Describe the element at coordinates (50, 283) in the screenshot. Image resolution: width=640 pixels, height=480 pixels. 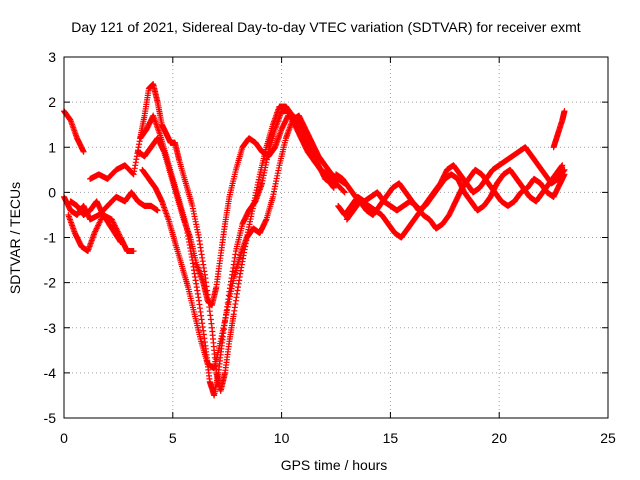
I see `y-tick-label: -2` at that location.